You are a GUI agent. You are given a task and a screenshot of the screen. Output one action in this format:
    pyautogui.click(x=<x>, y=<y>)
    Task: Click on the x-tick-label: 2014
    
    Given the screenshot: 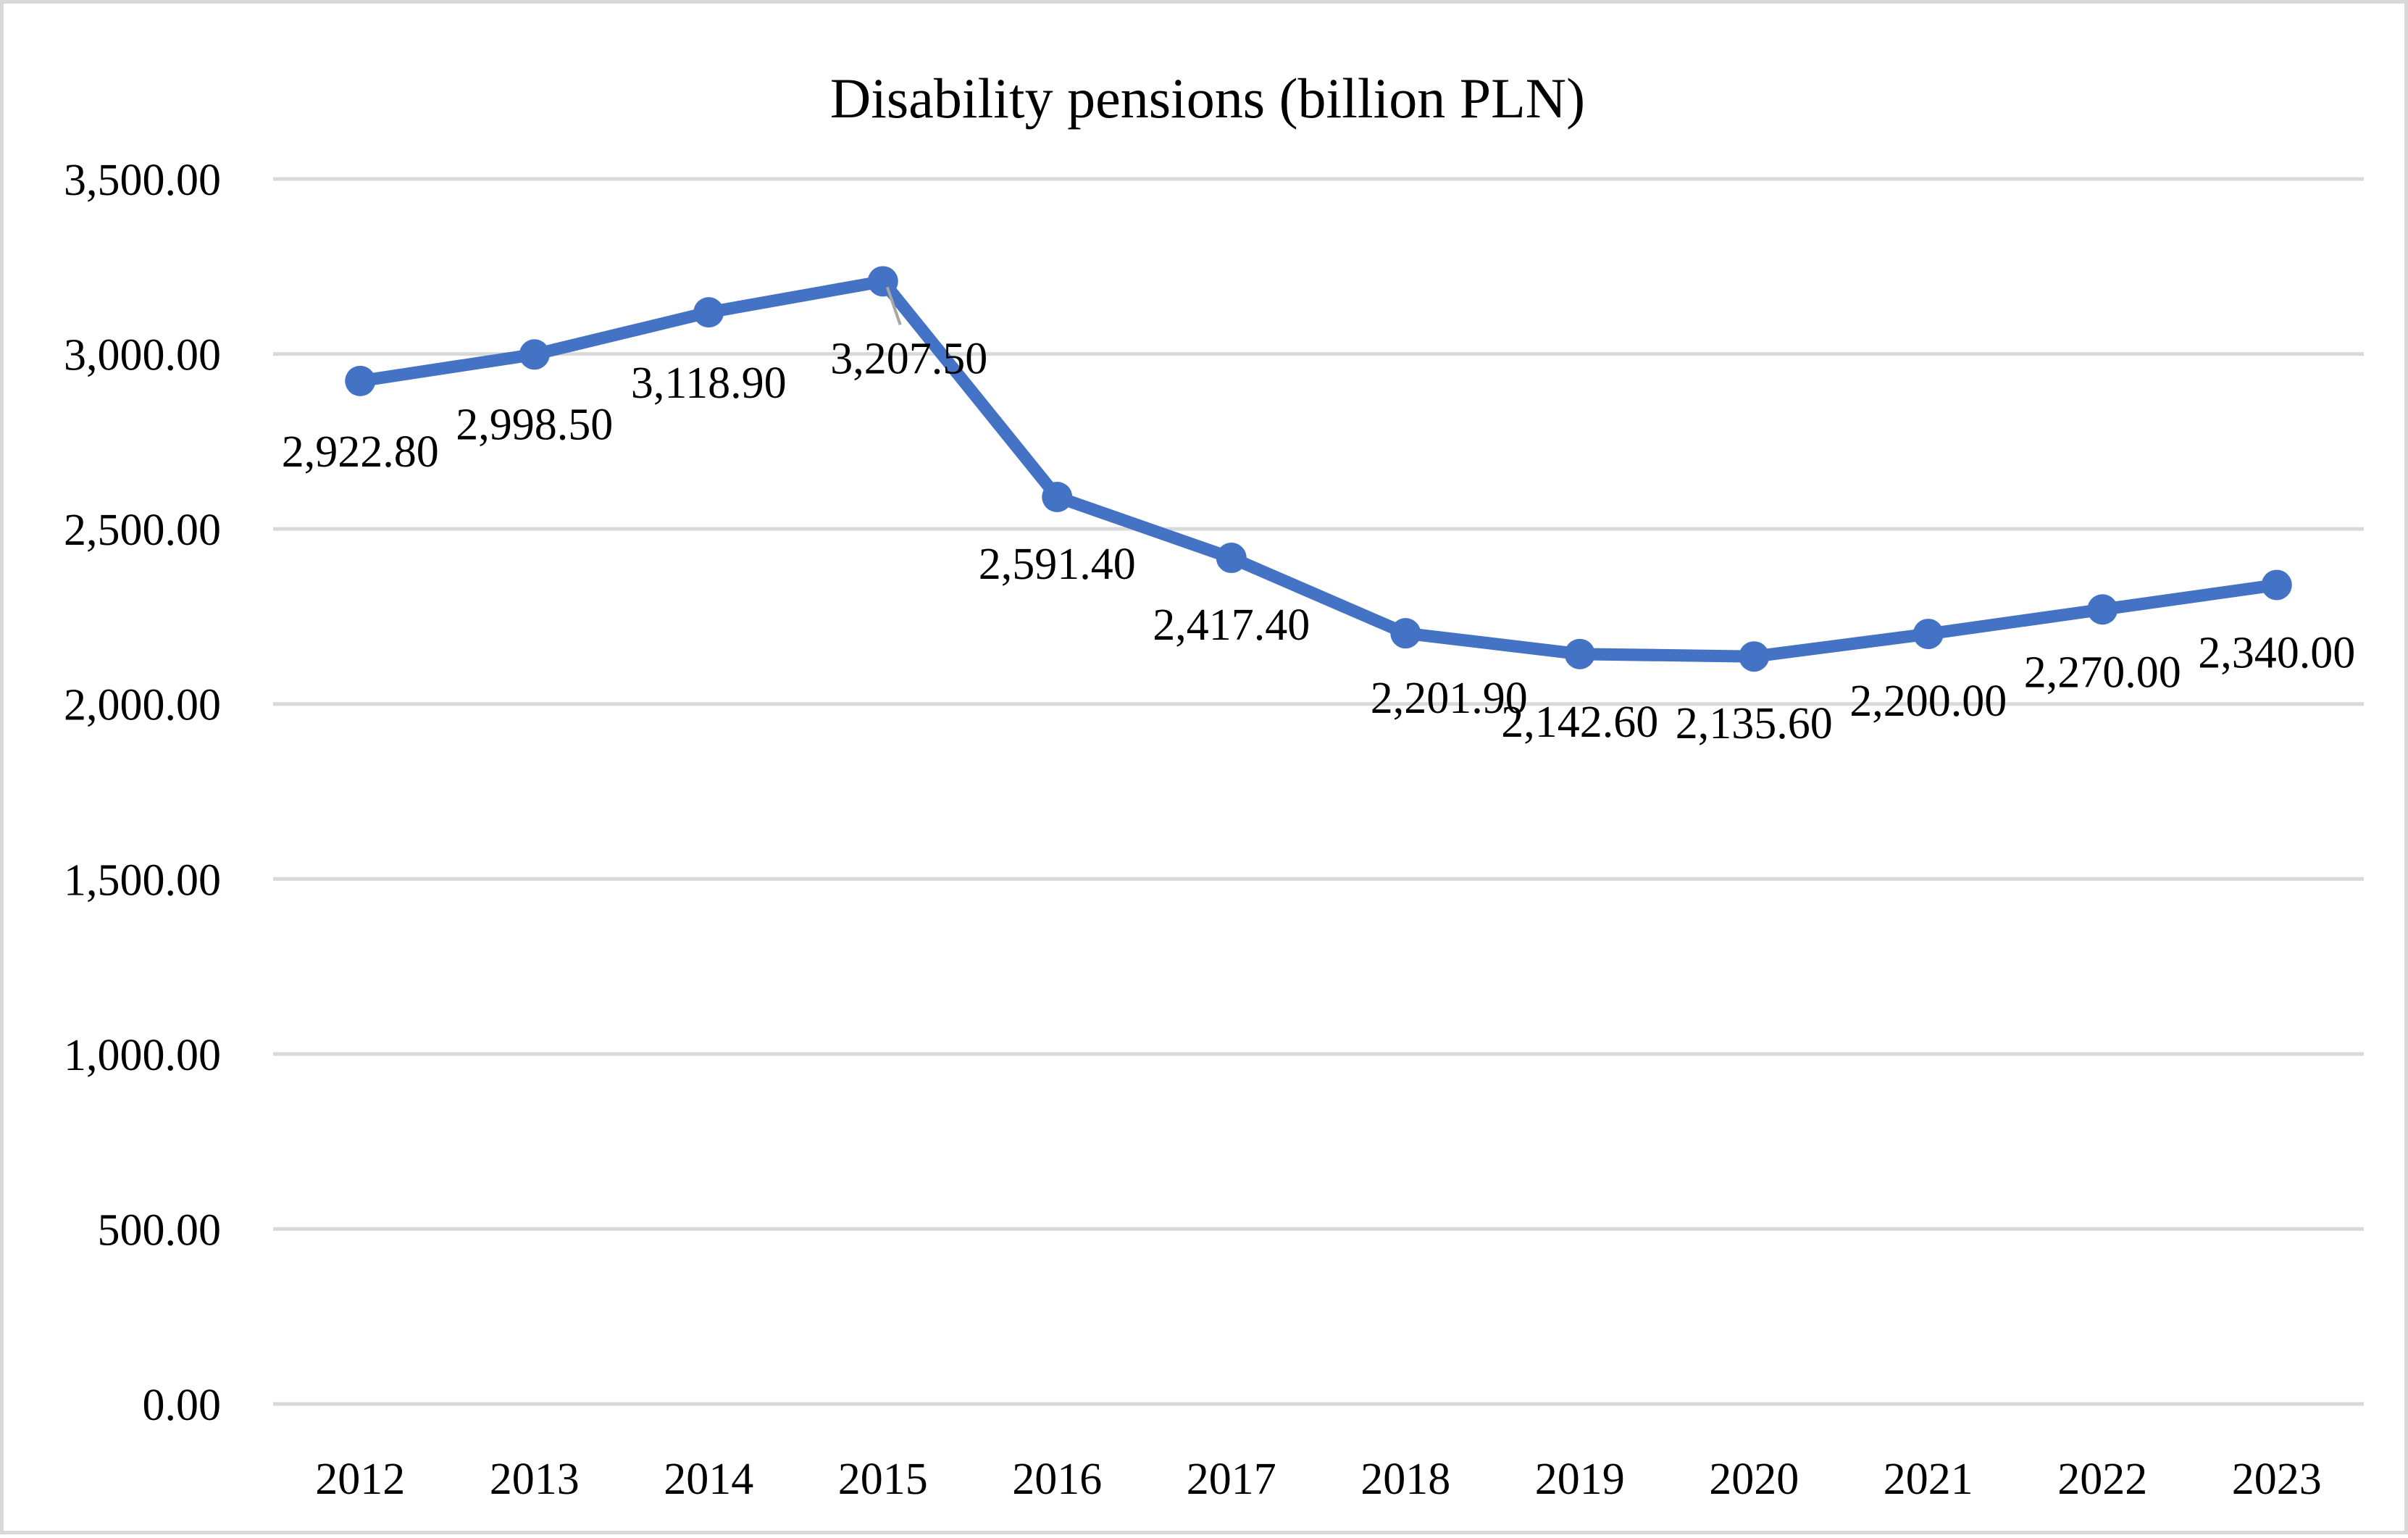 What is the action you would take?
    pyautogui.click(x=708, y=1479)
    